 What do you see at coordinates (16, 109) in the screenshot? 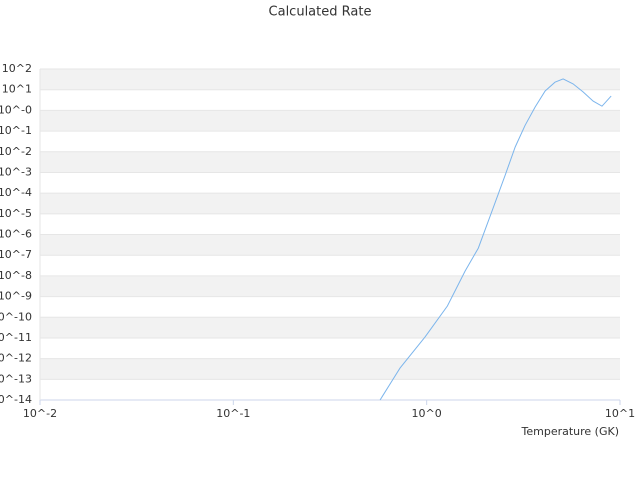
I see `y-tick-label: 10^-0` at bounding box center [16, 109].